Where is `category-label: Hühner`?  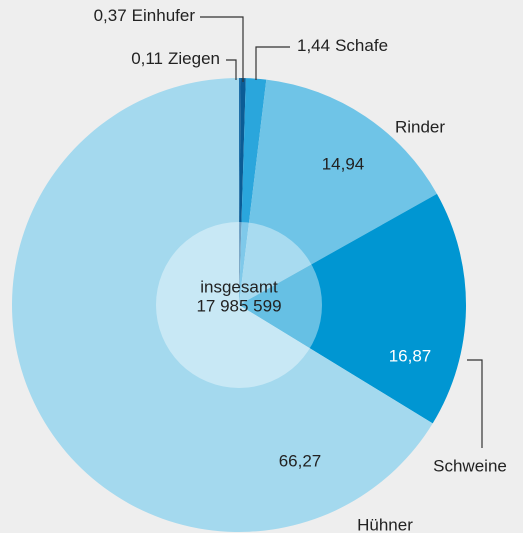
category-label: Hühner is located at coordinates (385, 524).